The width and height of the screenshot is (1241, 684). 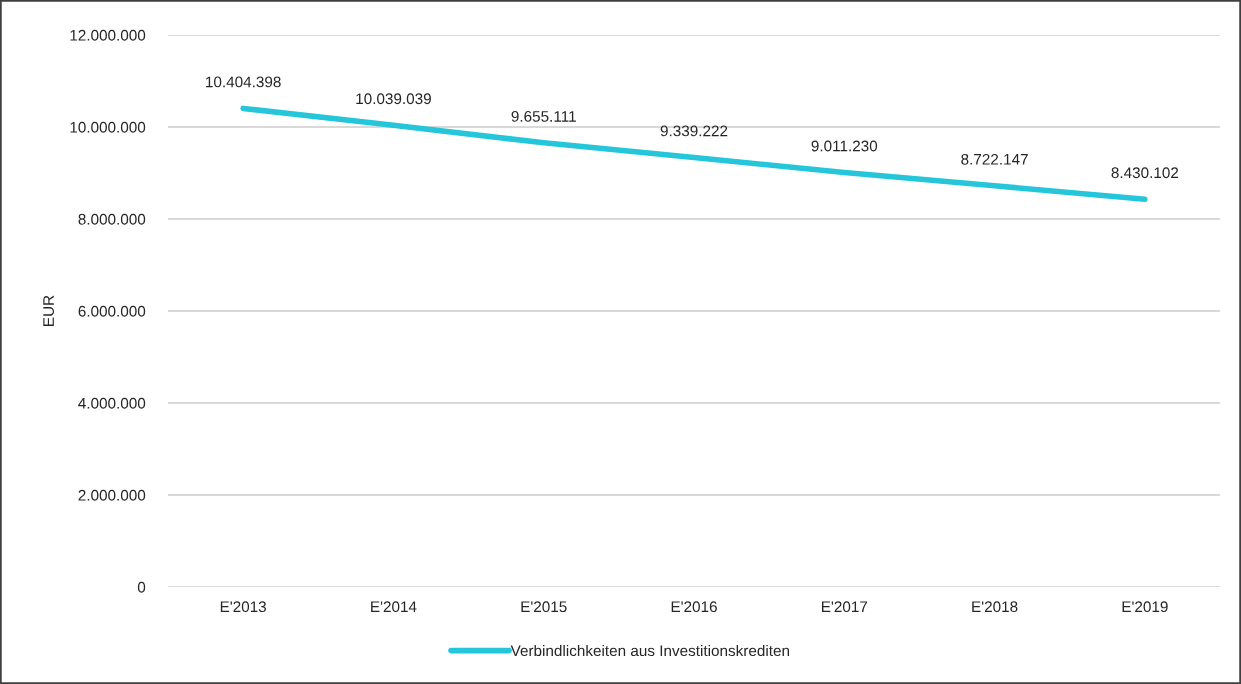 I want to click on y-tick-label: 12.000.000, so click(x=108, y=35).